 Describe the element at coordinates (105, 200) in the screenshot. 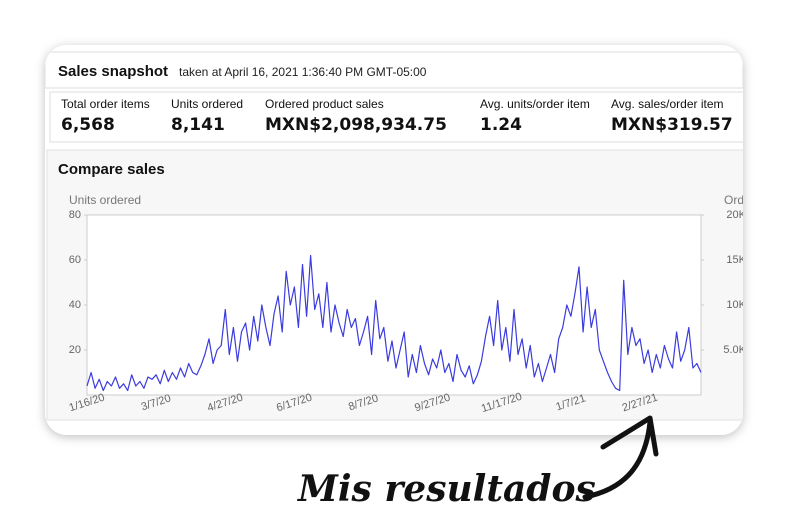

I see `y-axis-label: Units ordered` at that location.